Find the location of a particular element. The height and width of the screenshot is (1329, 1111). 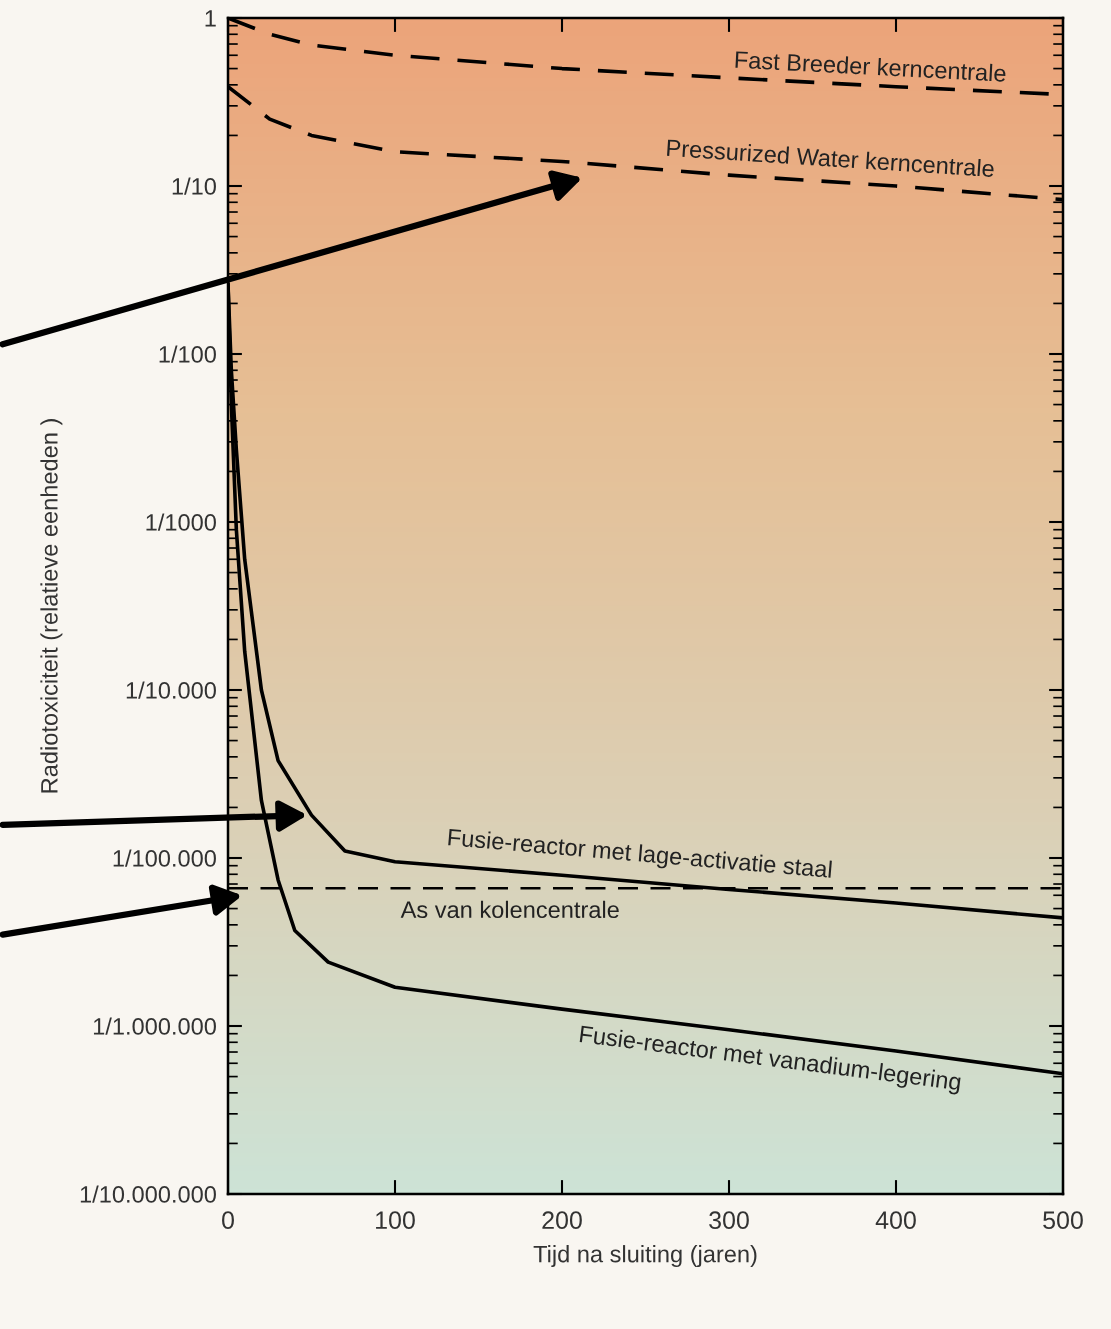

y-tick-label: 1/10 is located at coordinates (194, 186).